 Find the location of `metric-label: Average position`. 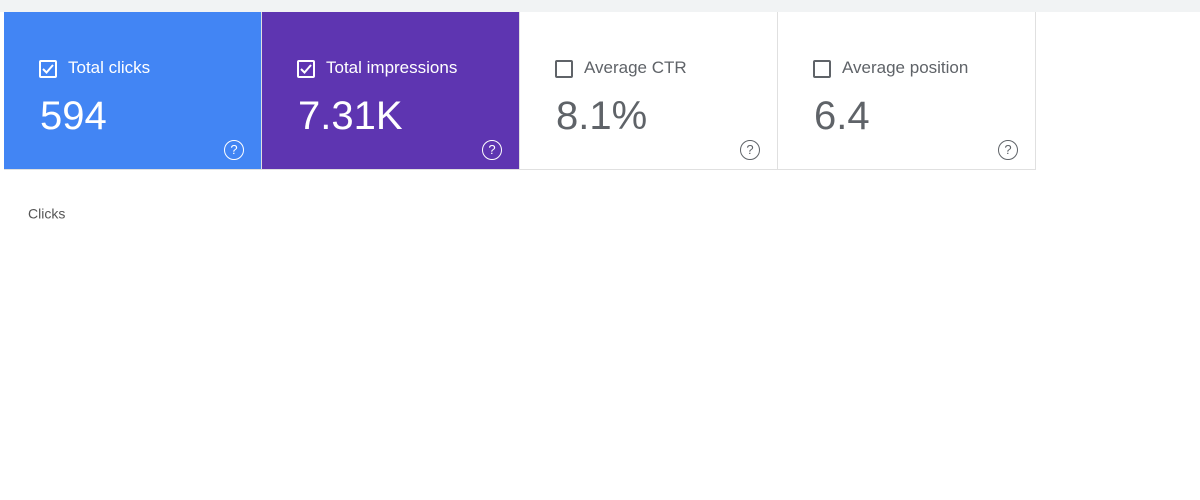

metric-label: Average position is located at coordinates (905, 67).